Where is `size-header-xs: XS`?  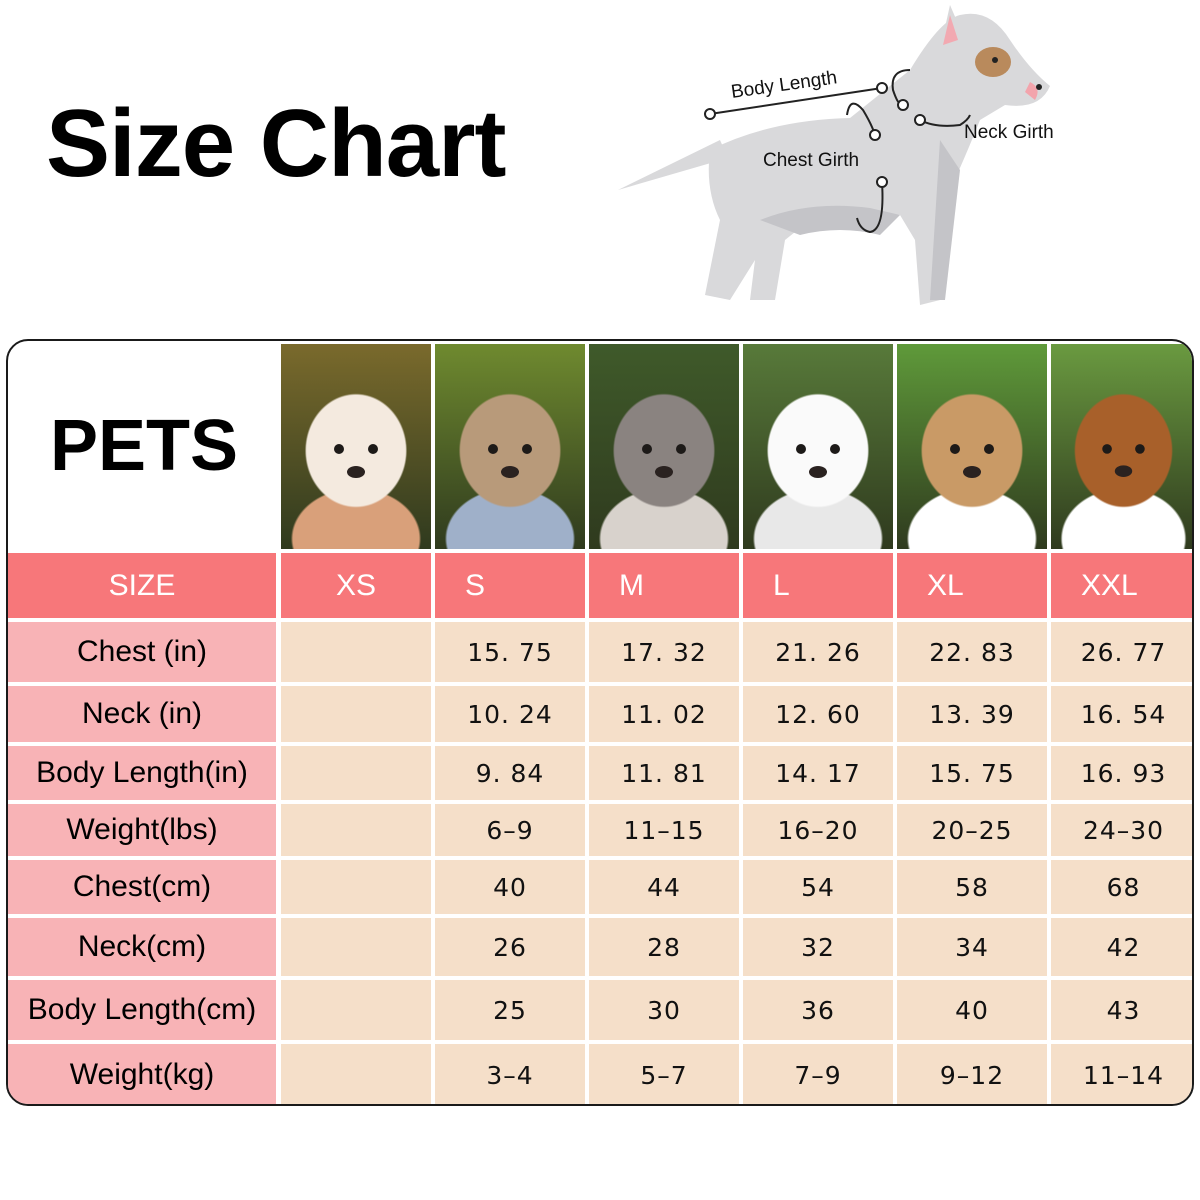 size-header-xs: XS is located at coordinates (356, 585).